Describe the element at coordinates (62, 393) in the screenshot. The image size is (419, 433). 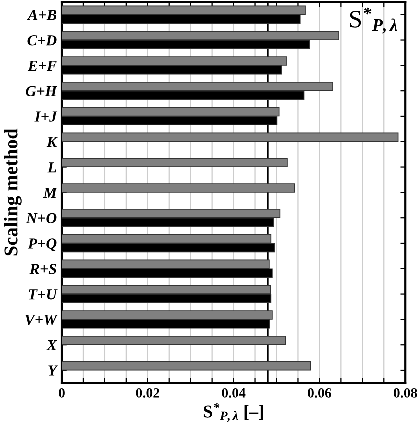
I see `x-tick-label: 0` at that location.